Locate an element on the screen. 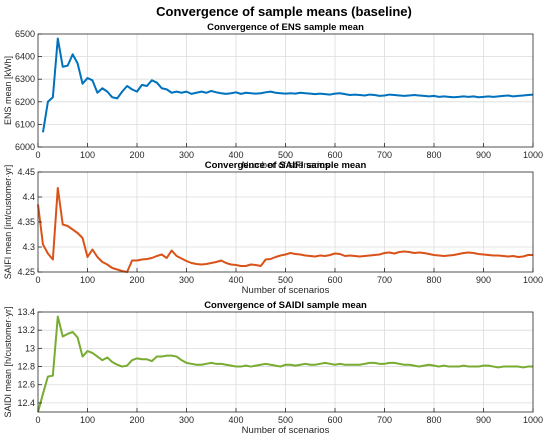 Image resolution: width=550 pixels, height=439 pixels. figure-title: Convergence of sample means (baseline) is located at coordinates (284, 11).